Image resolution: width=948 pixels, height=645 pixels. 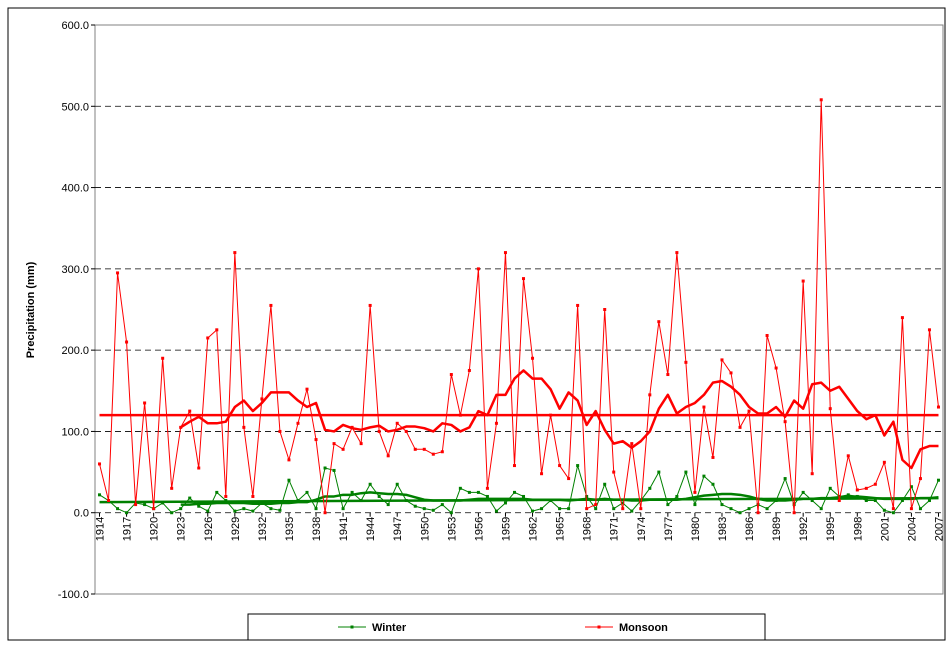 What do you see at coordinates (75, 432) in the screenshot?
I see `y-tick-label: 100.0` at bounding box center [75, 432].